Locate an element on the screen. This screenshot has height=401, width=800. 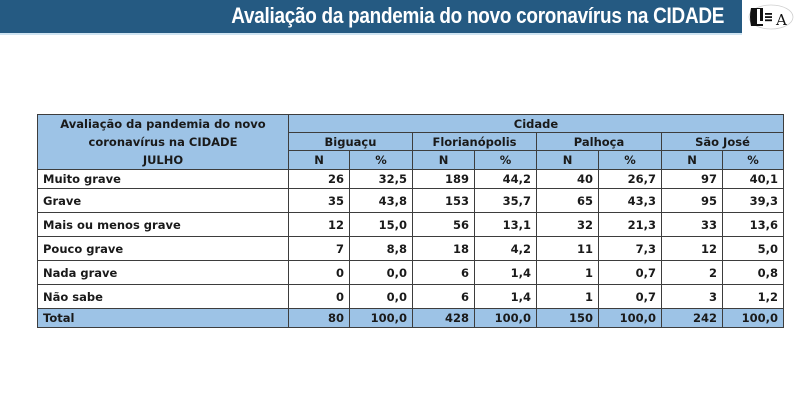
cell-value: 33 is located at coordinates (692, 224).